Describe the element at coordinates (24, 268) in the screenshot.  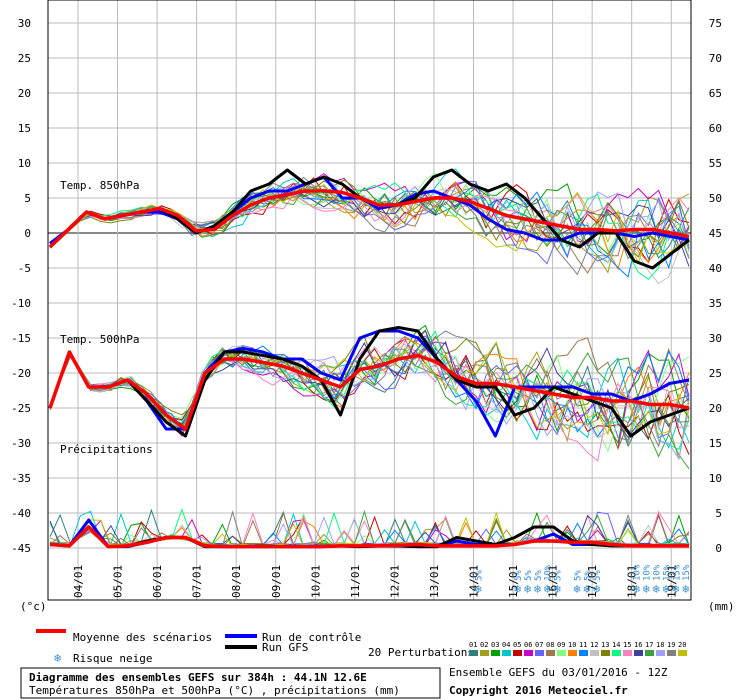
I see `left-tick-label: -5` at that location.